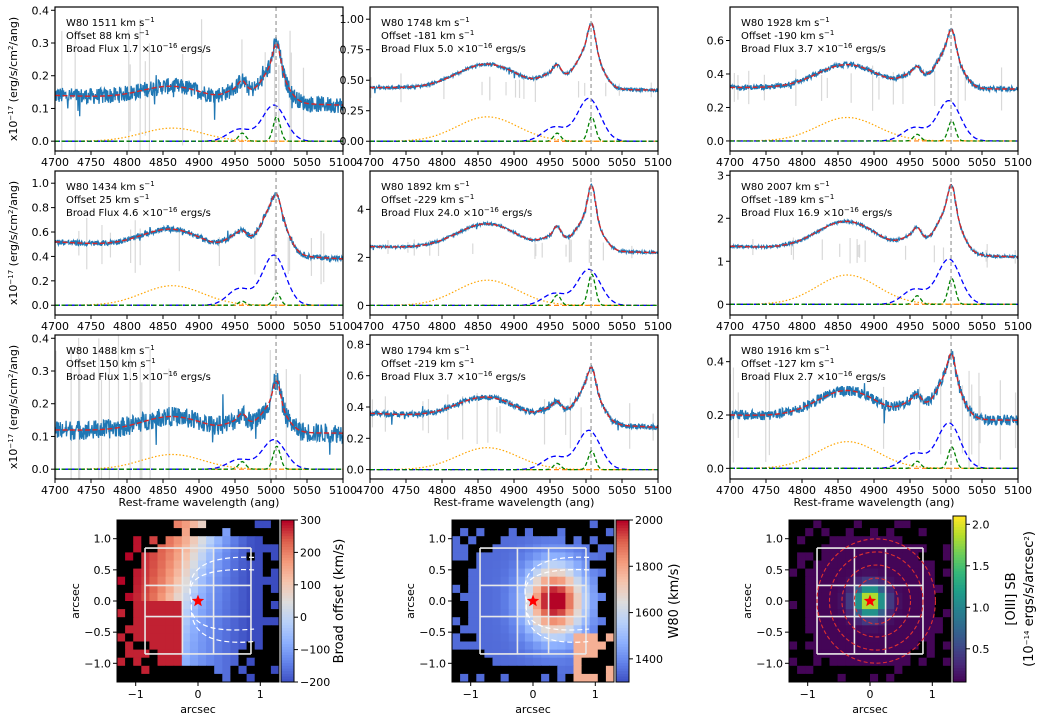  I want to click on contour-line, so click(222, 599).